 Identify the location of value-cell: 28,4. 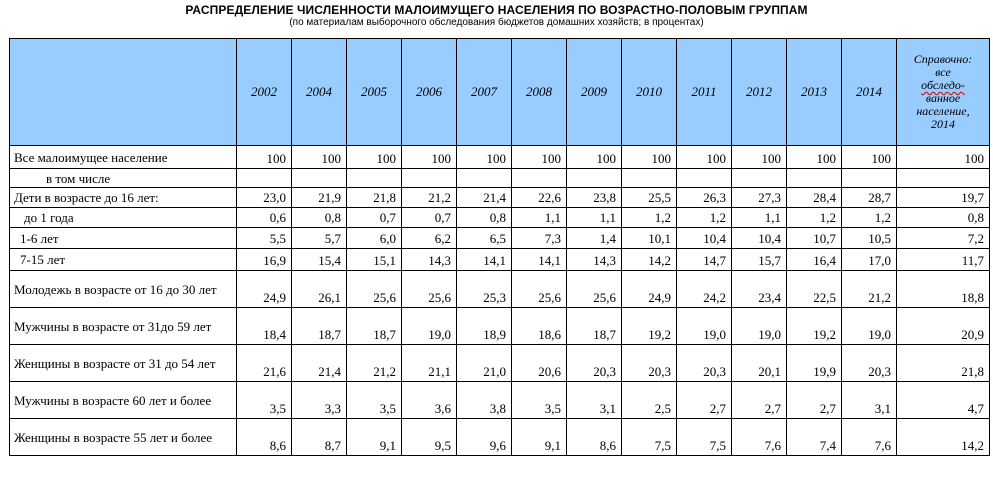
(814, 197).